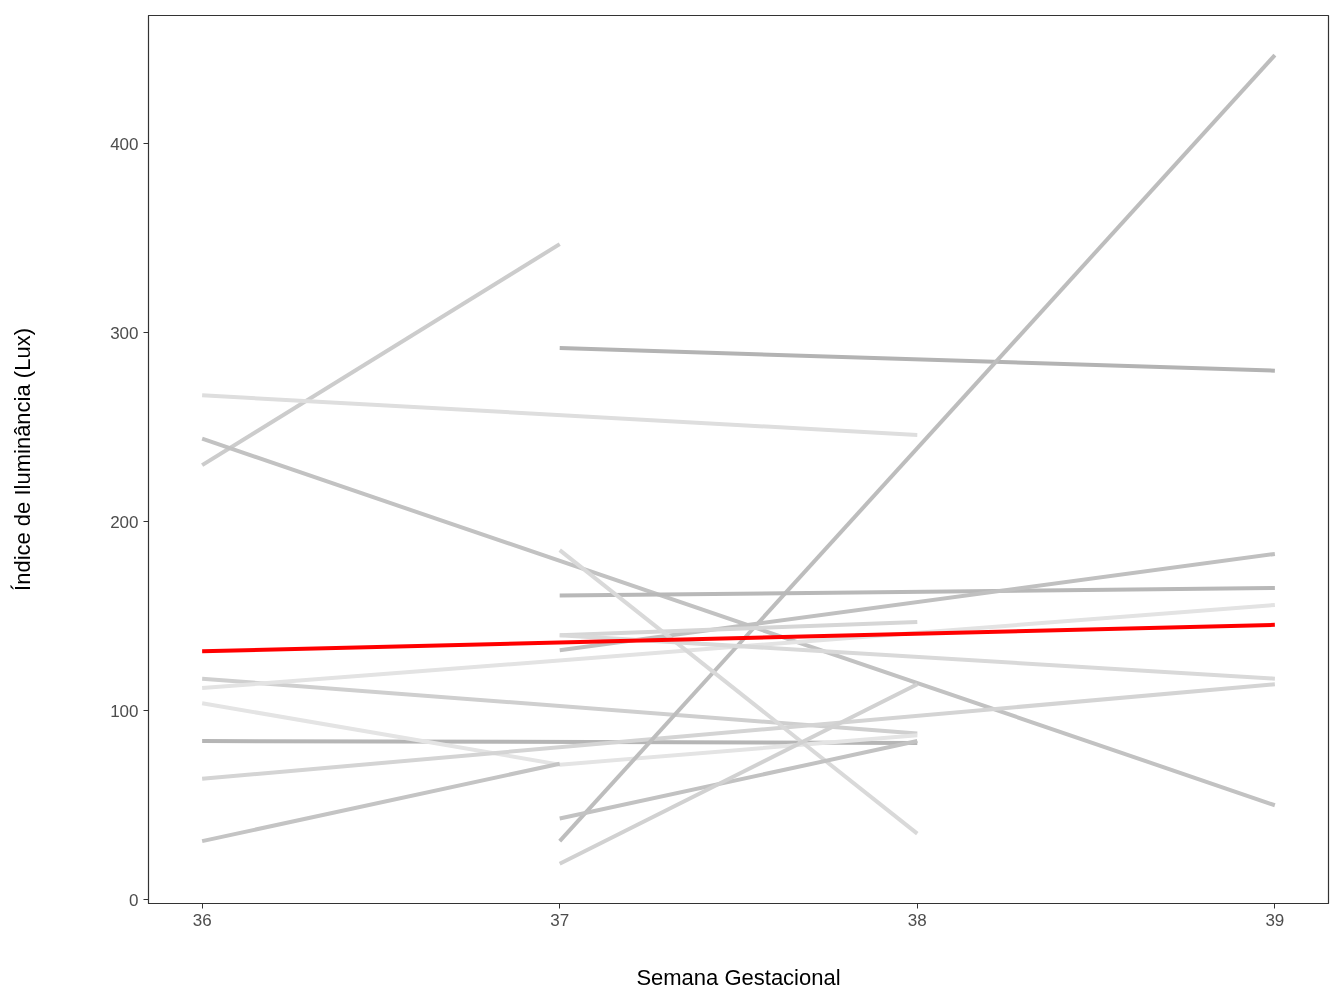  I want to click on x-tick-label: 37, so click(560, 920).